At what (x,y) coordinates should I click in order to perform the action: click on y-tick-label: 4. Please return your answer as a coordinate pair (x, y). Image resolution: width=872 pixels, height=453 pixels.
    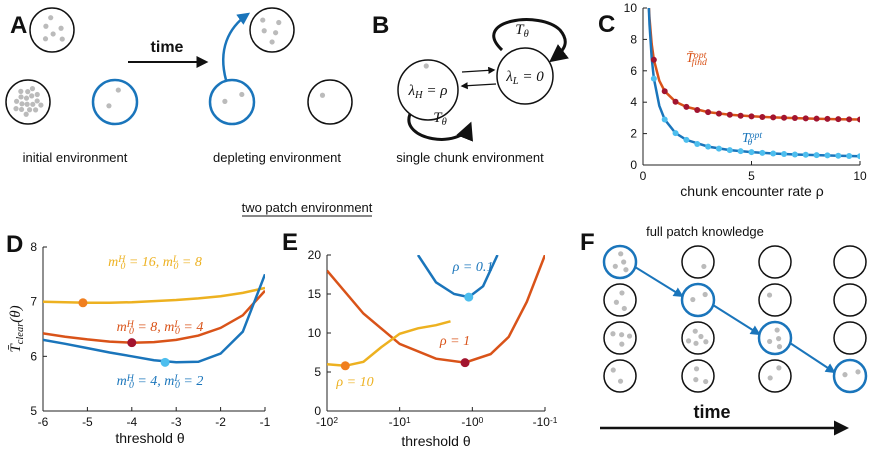
    Looking at the image, I should click on (633, 102).